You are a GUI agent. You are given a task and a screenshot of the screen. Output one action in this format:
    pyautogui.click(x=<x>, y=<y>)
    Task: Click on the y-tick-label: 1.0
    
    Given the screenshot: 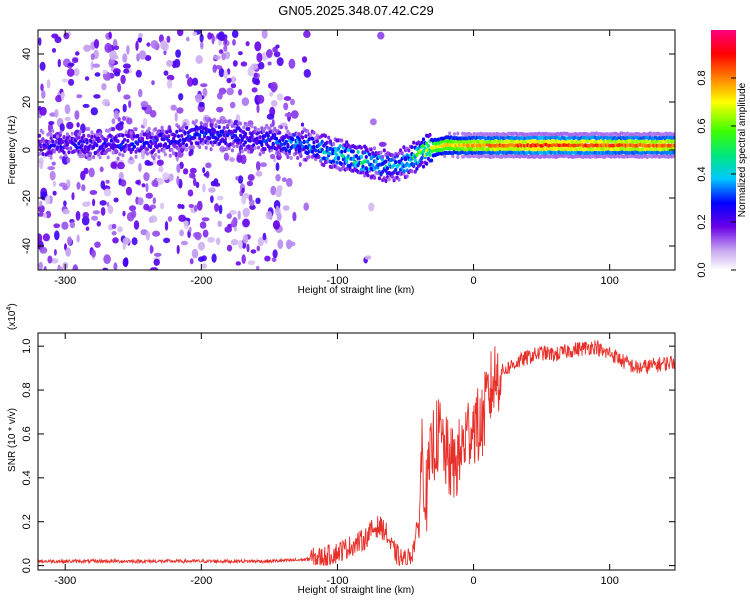 What is the action you would take?
    pyautogui.click(x=27, y=346)
    